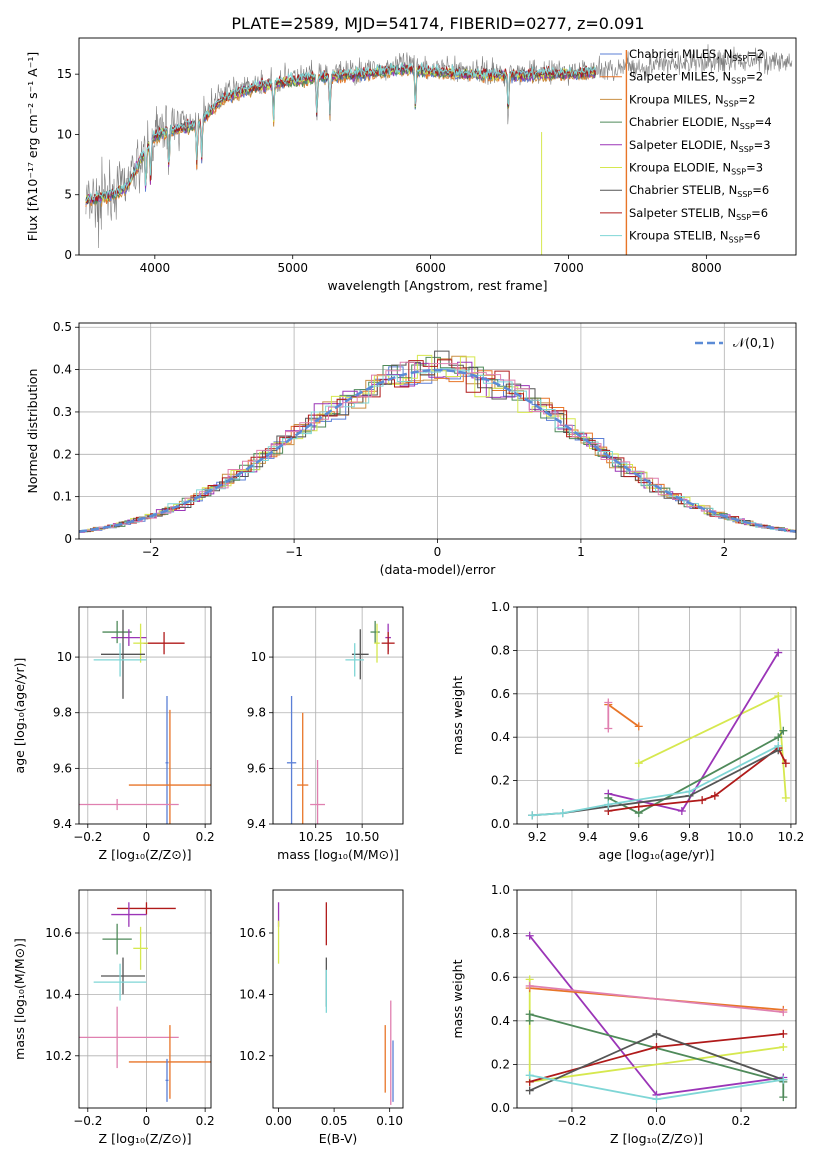 Image resolution: width=819 pixels, height=1170 pixels. Describe the element at coordinates (438, 569) in the screenshot. I see `x-axis-label: (data-model)/error` at that location.